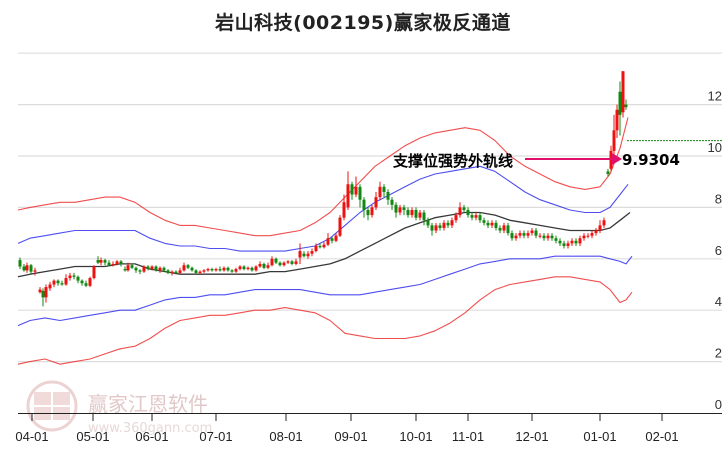 This screenshot has width=726, height=450. What do you see at coordinates (92, 436) in the screenshot?
I see `x-tick-label: 05-01` at bounding box center [92, 436].